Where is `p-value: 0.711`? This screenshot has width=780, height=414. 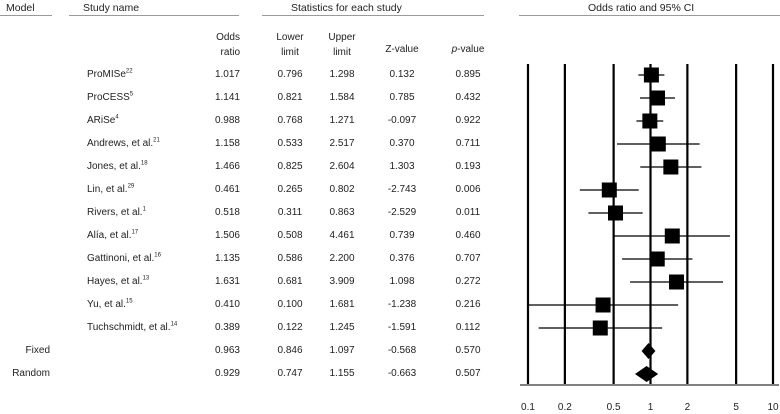 p-value: 0.711 is located at coordinates (468, 143).